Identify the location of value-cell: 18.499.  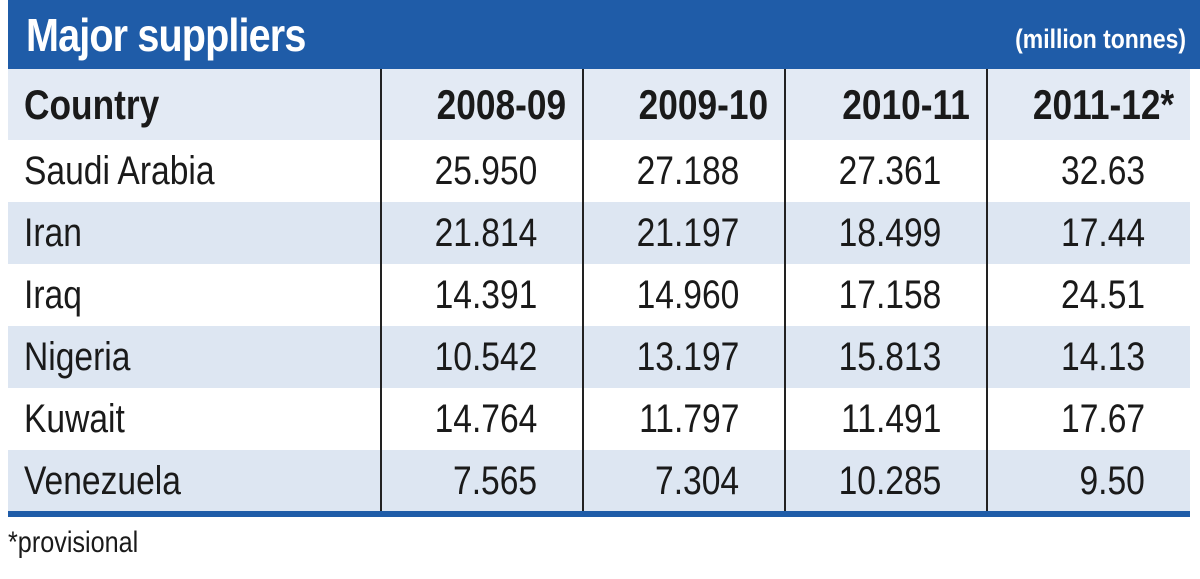
(885, 233).